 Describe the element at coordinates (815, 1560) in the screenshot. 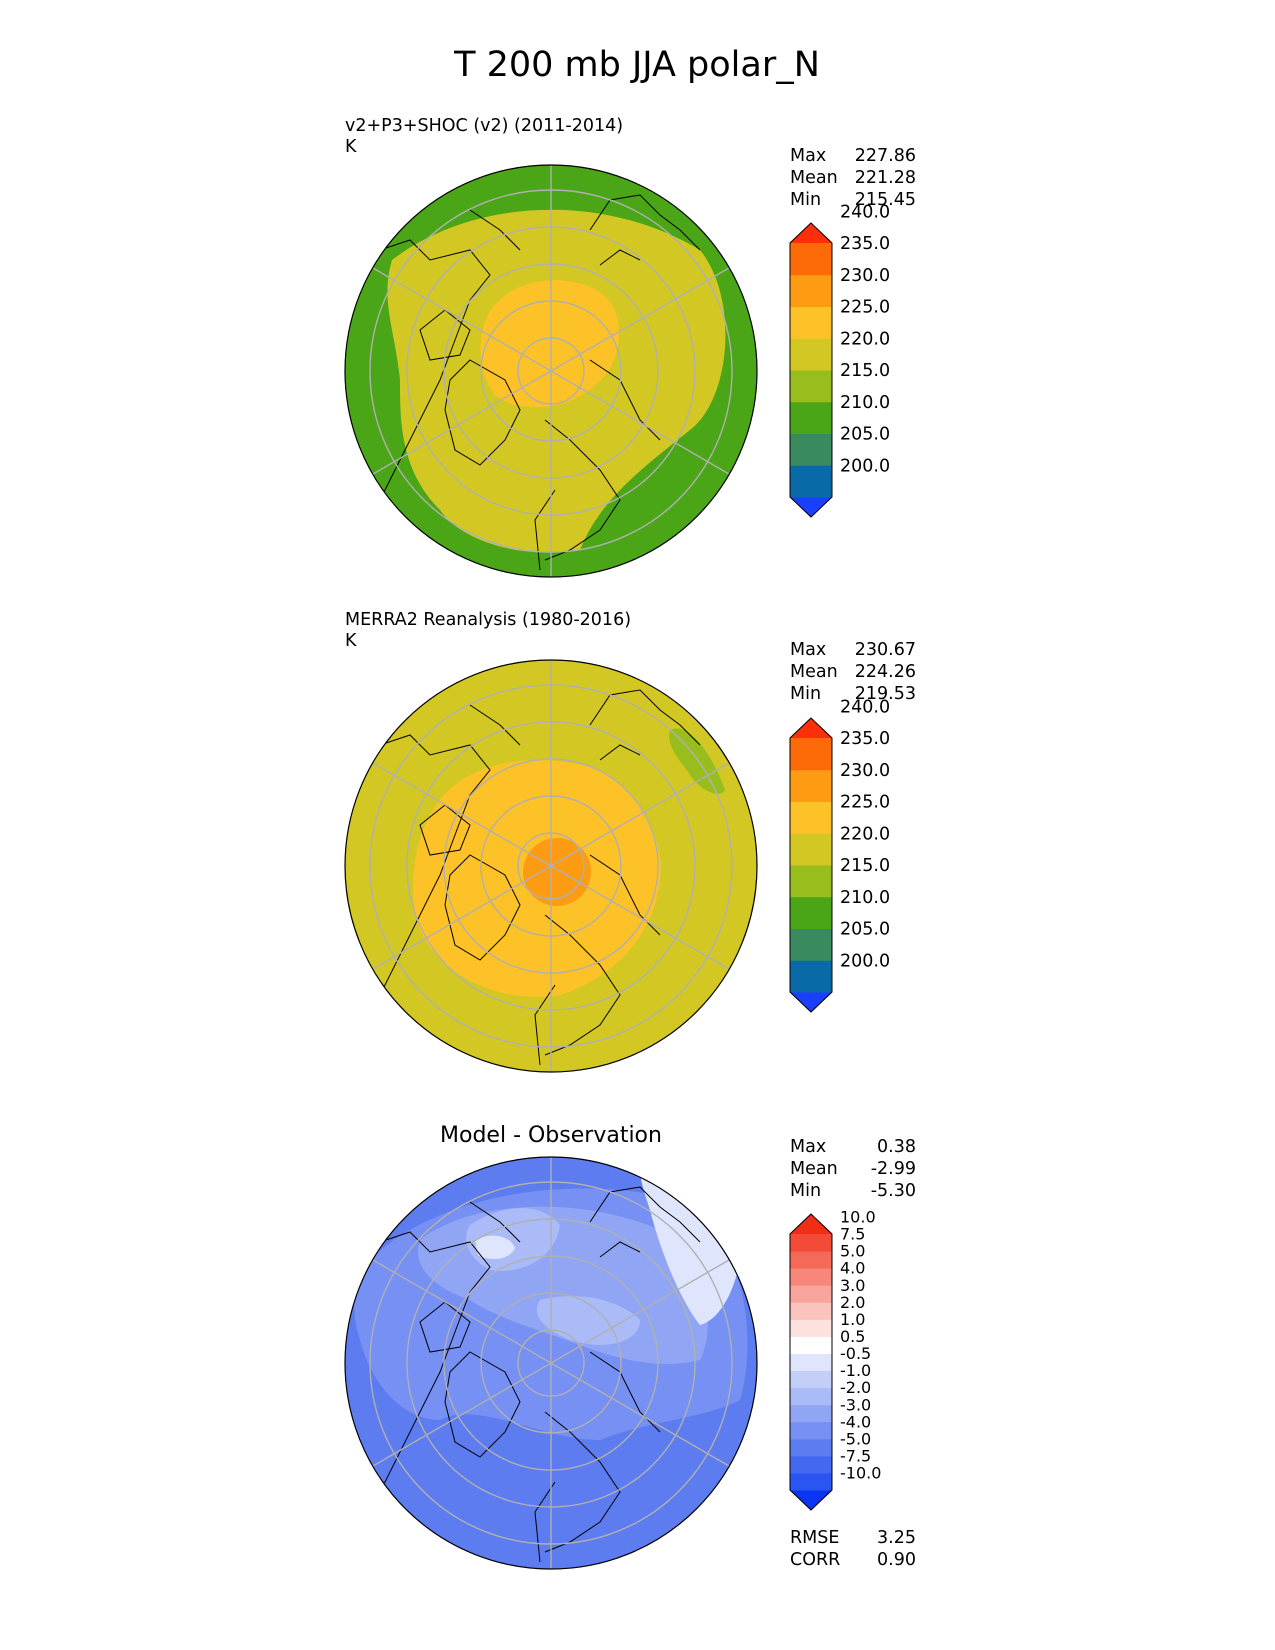

I see `metric-label: CORR` at that location.